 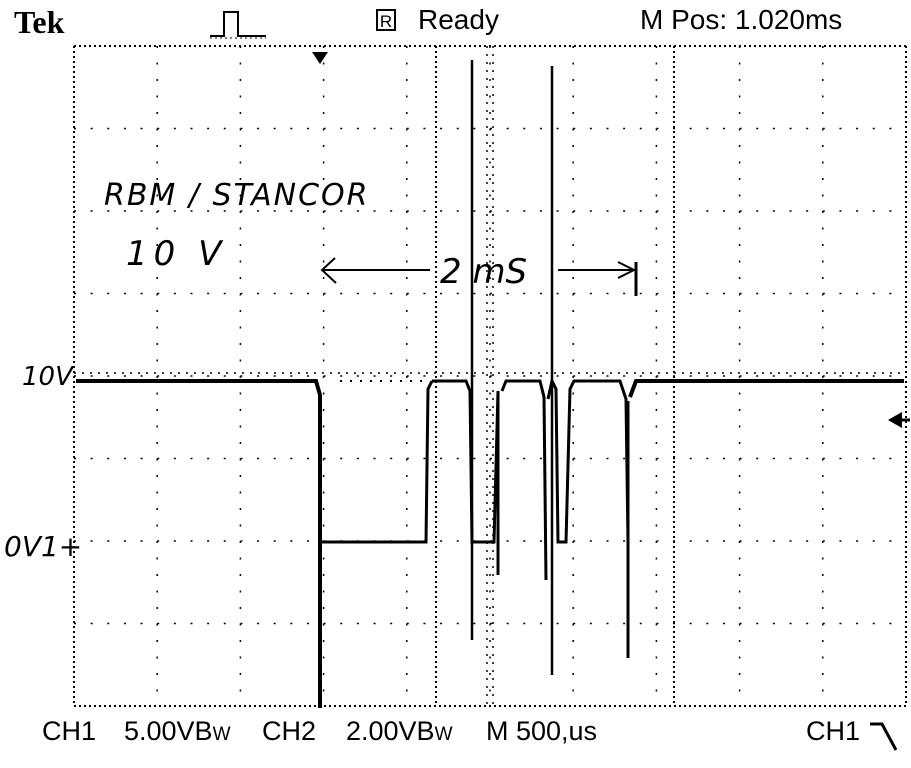 What do you see at coordinates (238, 25) in the screenshot?
I see `trigger-pulse-icon` at bounding box center [238, 25].